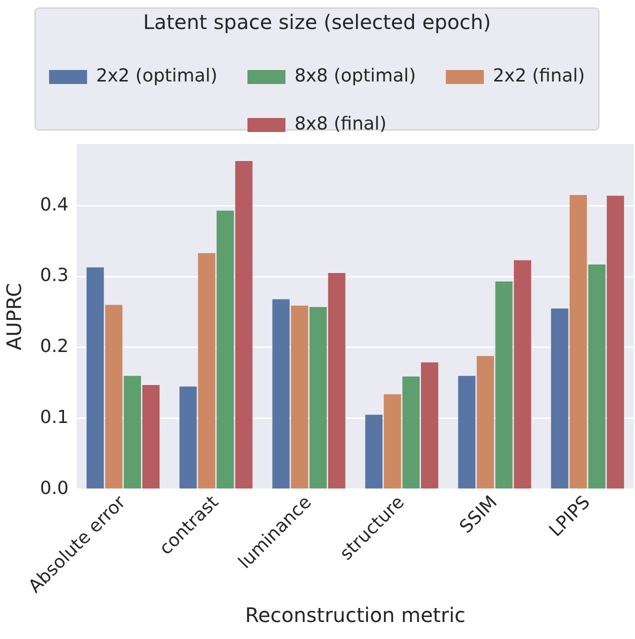  What do you see at coordinates (355, 76) in the screenshot?
I see `legend-label: 8x8 (optimal)` at bounding box center [355, 76].